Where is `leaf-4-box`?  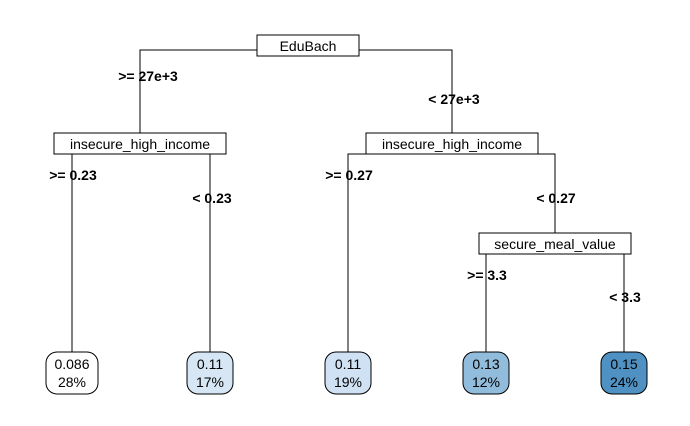
leaf-4-box is located at coordinates (486, 373).